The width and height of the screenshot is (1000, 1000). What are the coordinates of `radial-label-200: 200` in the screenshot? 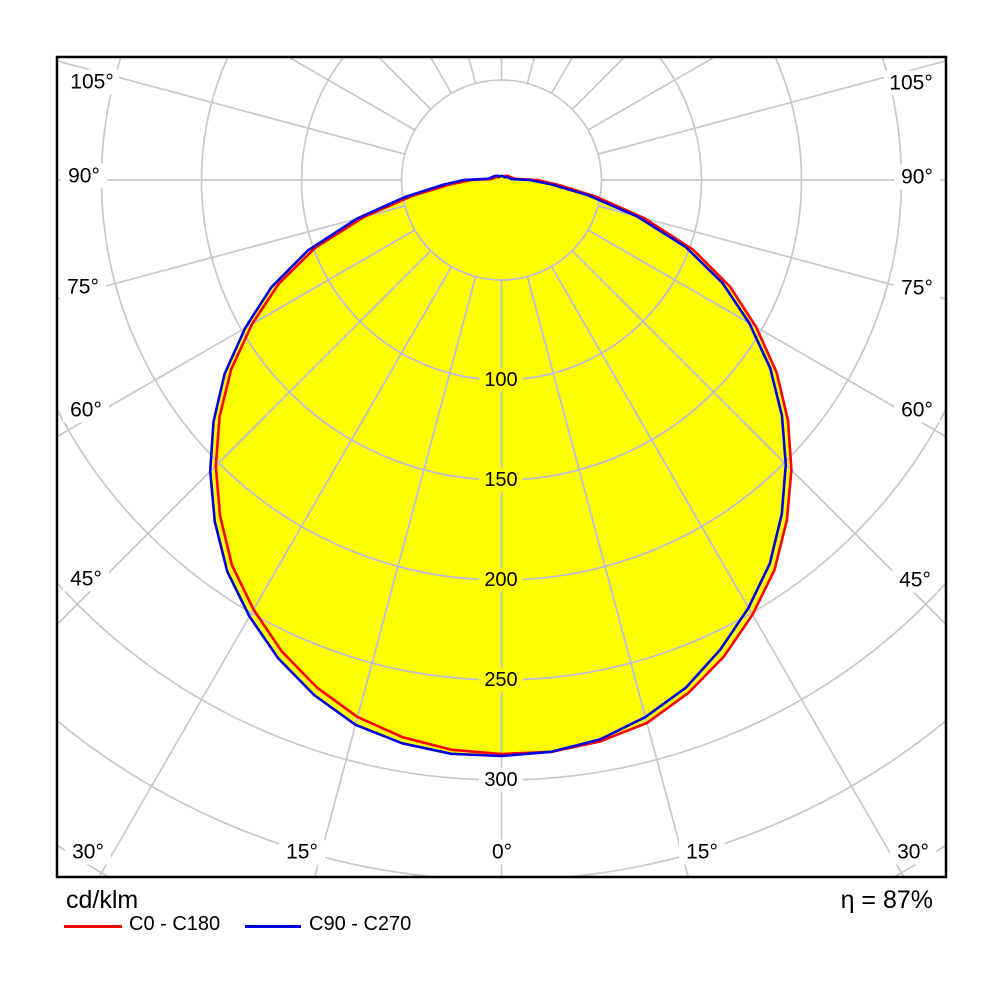 It's located at (501, 580).